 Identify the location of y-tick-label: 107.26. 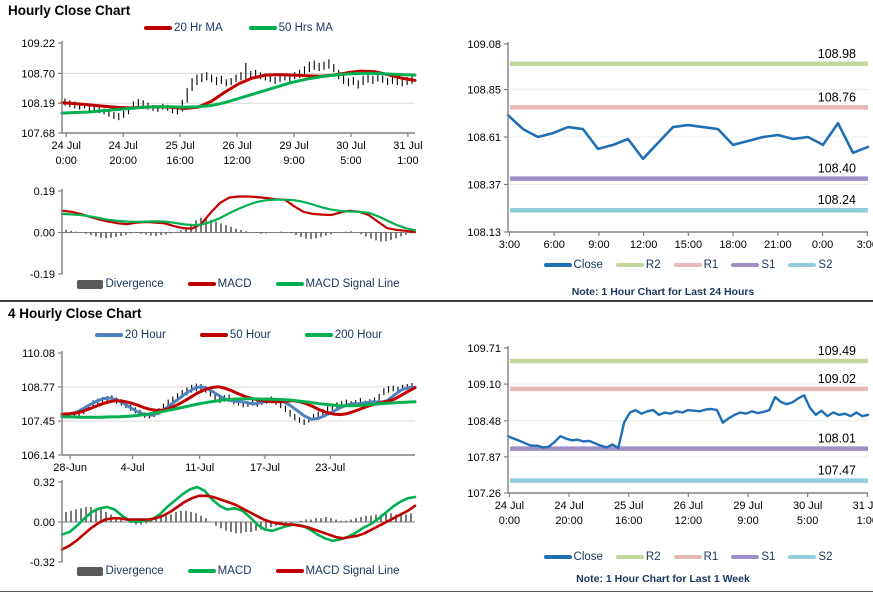
(484, 494).